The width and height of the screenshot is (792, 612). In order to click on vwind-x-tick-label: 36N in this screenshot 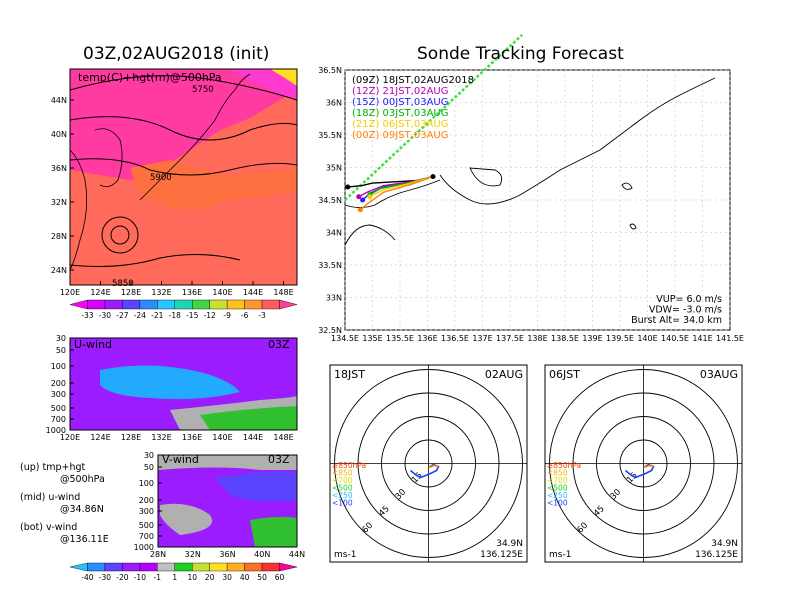, I will do `click(227, 554)`.